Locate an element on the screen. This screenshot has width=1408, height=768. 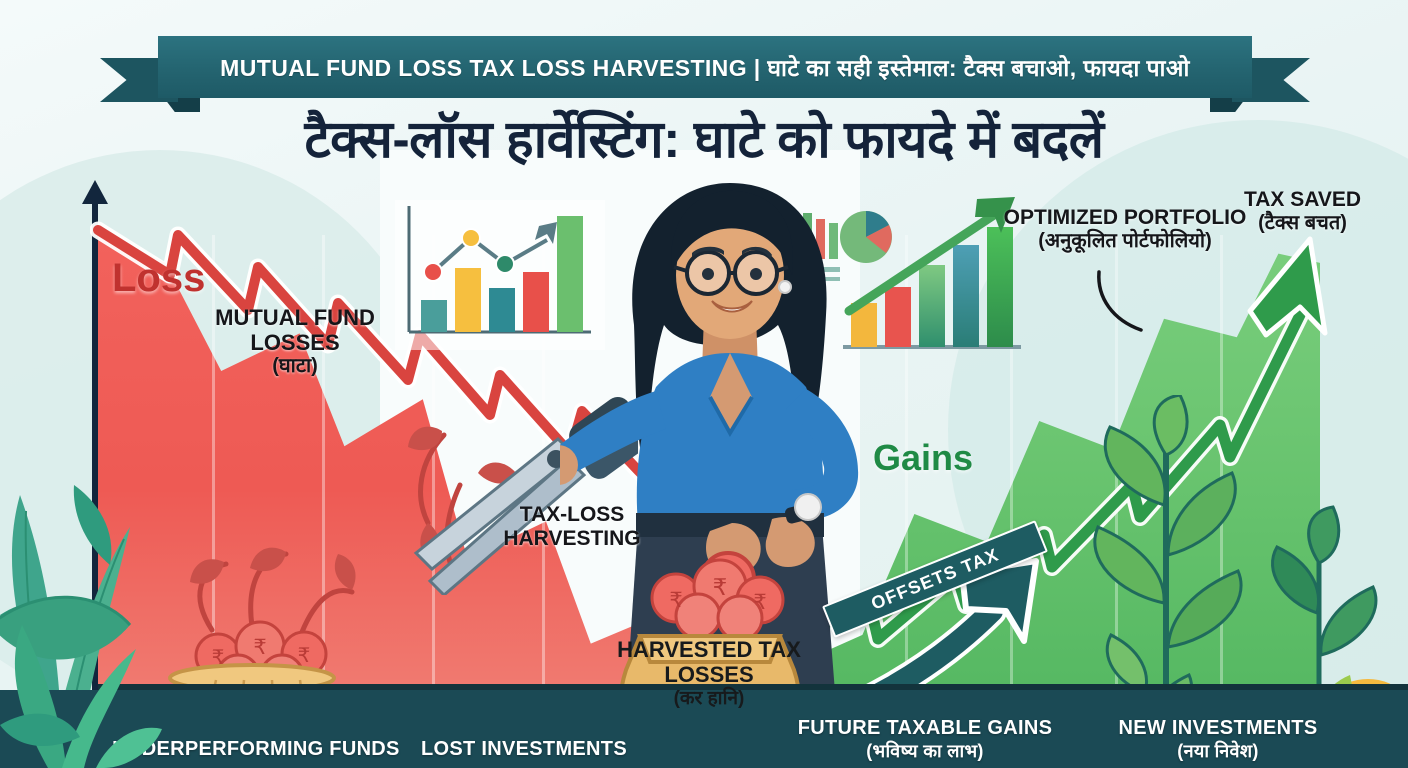
baseline-label-en: LOST INVESTMENTS is located at coordinates (524, 749).